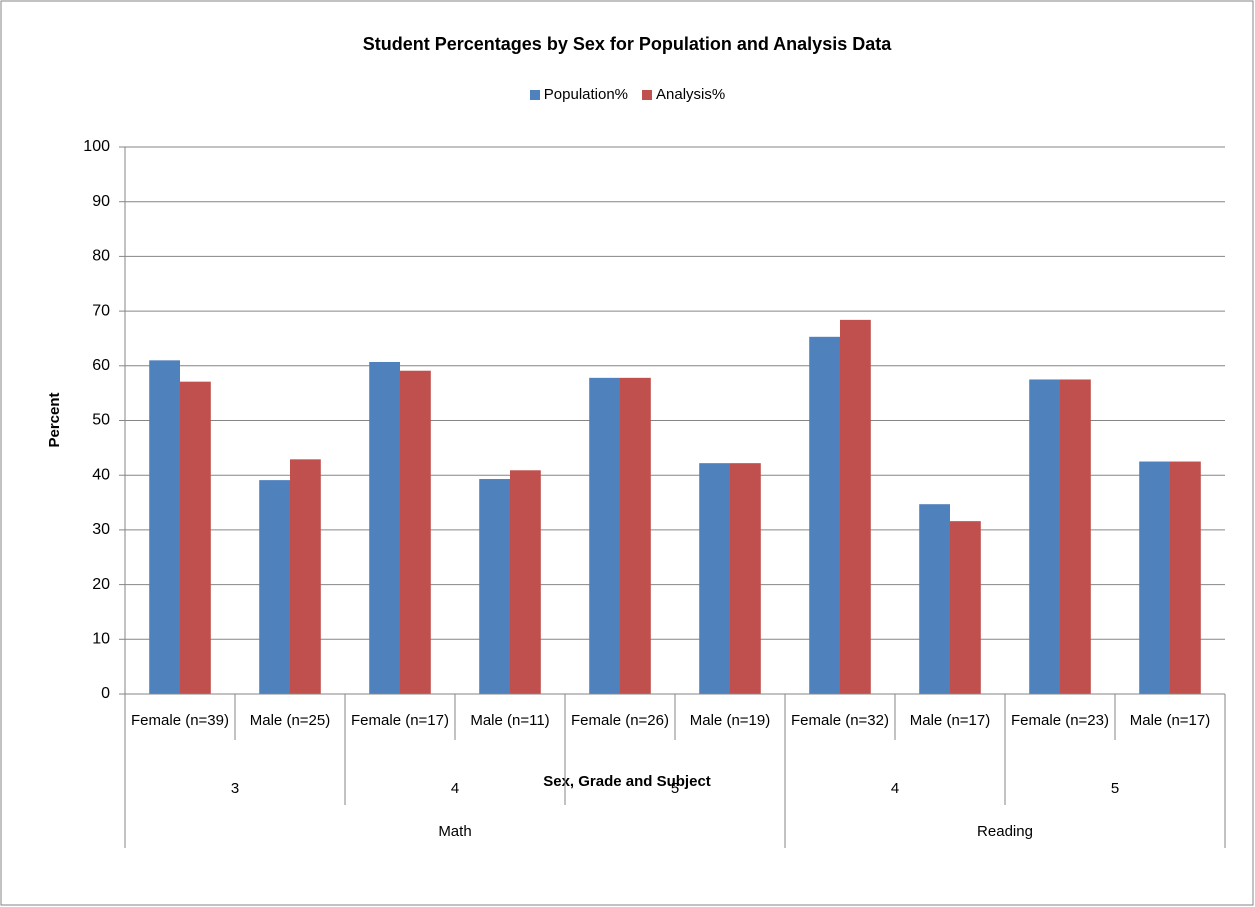 The image size is (1255, 907). Describe the element at coordinates (105, 693) in the screenshot. I see `y-tick-label: 0` at that location.